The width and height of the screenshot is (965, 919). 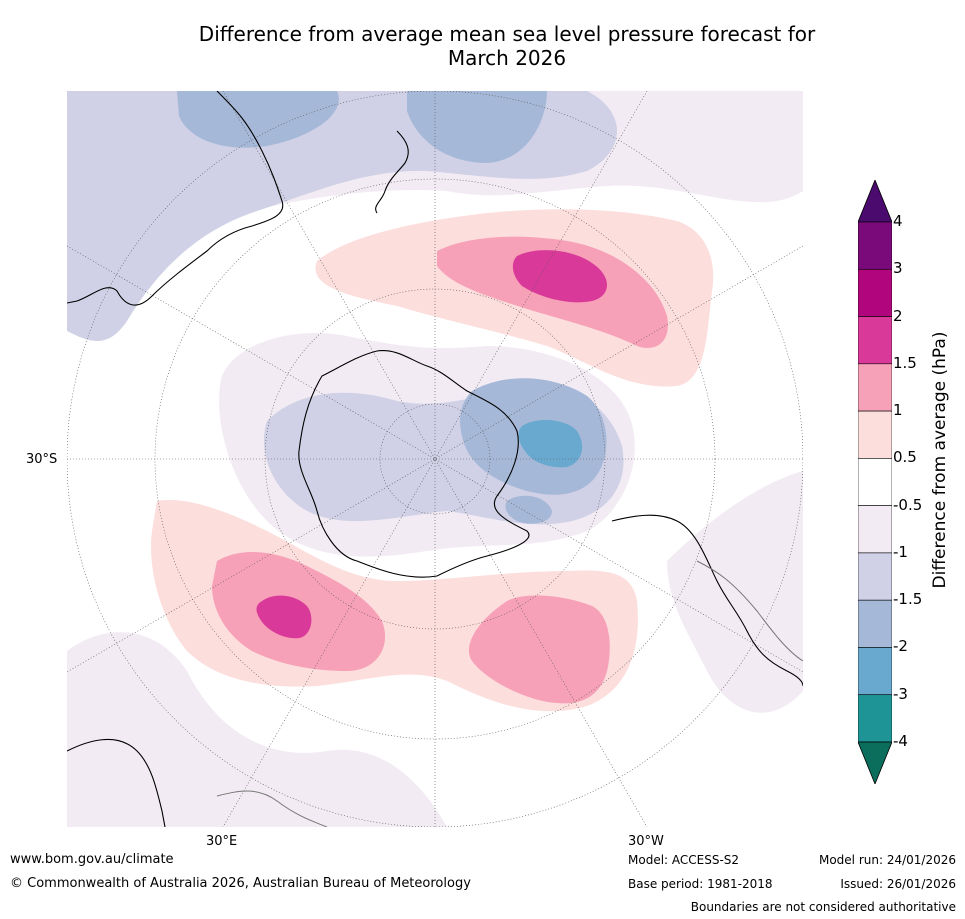 What do you see at coordinates (905, 457) in the screenshot?
I see `colorbar-tick-label: 0.5` at bounding box center [905, 457].